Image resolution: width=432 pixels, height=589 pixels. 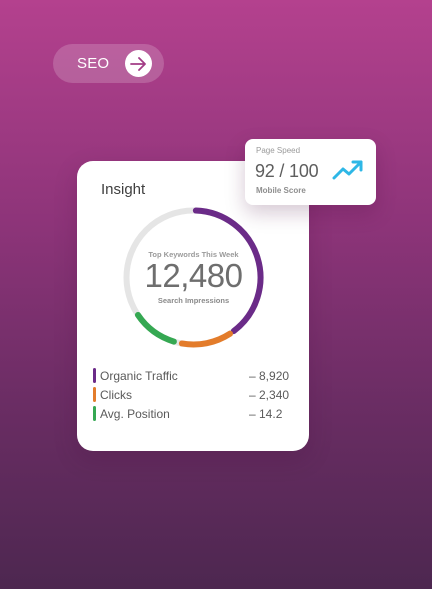 I want to click on metric-row-clicks: Clicks – 2,340, so click(x=193, y=394).